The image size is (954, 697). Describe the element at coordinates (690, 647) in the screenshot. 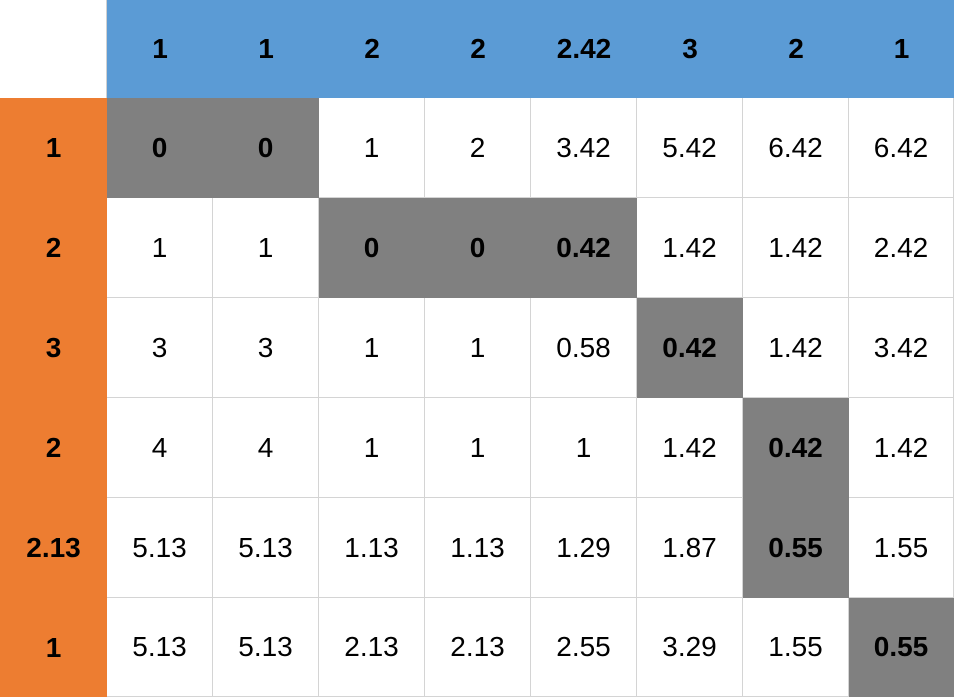

I see `table-cell: 3.29` at that location.